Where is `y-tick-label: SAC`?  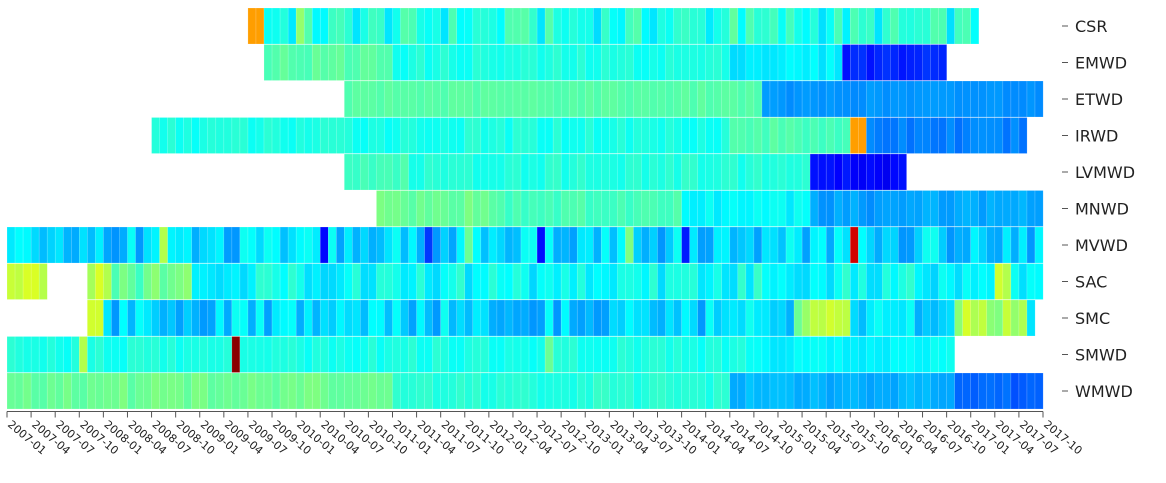
y-tick-label: SAC is located at coordinates (1091, 282).